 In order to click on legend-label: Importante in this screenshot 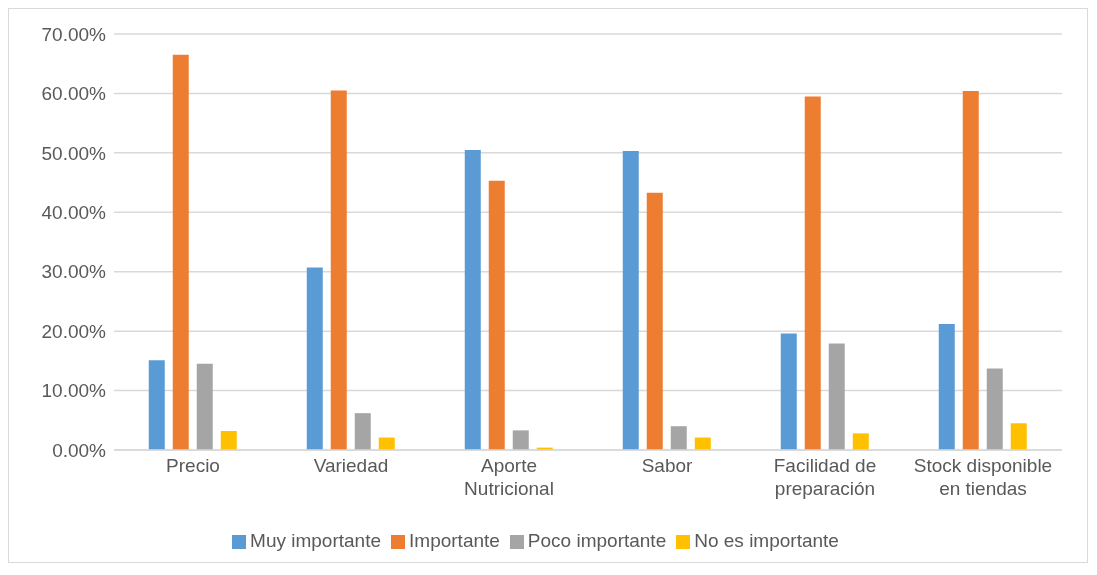, I will do `click(454, 540)`.